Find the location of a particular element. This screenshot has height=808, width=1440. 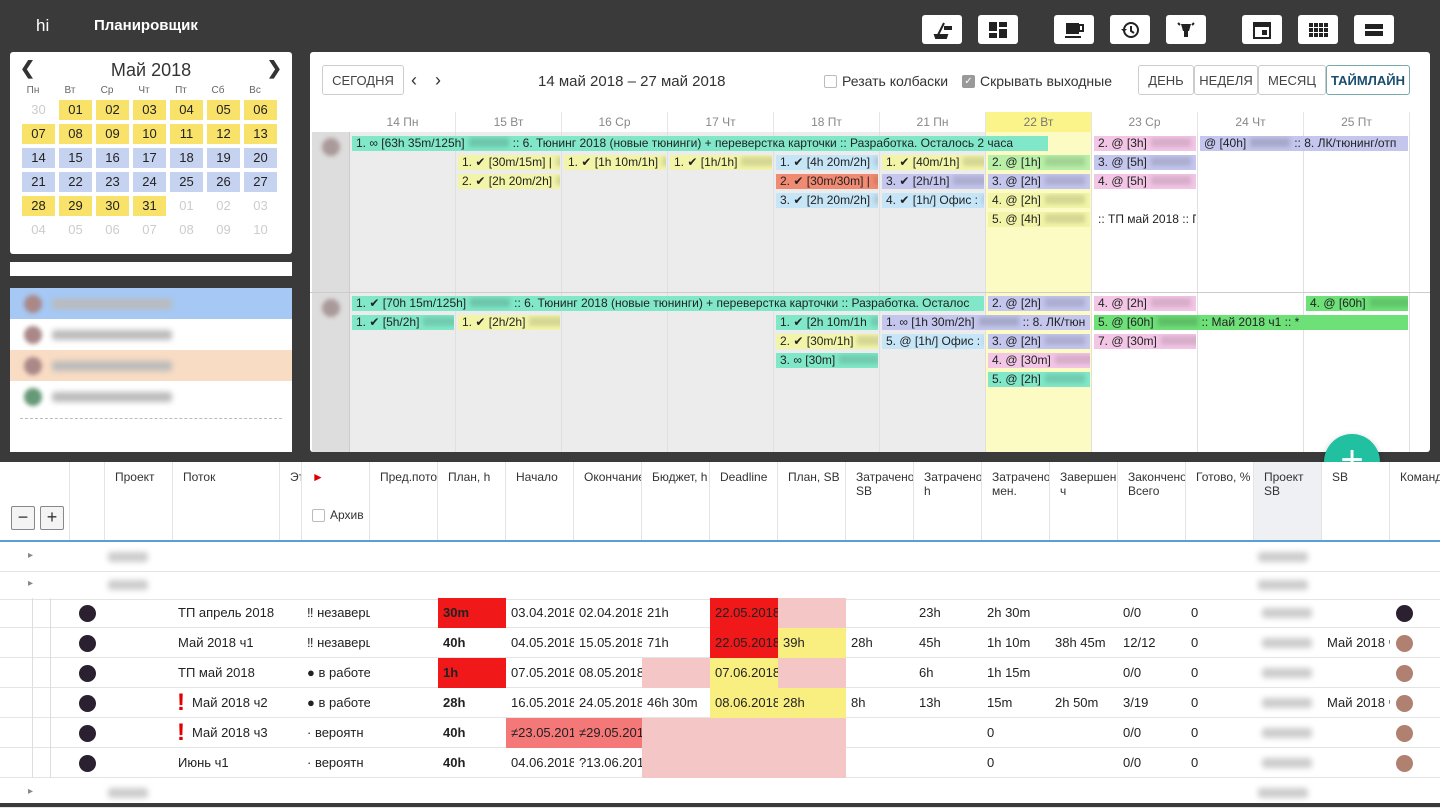

event-bar: 3. ∞ [30m] is located at coordinates (827, 360).